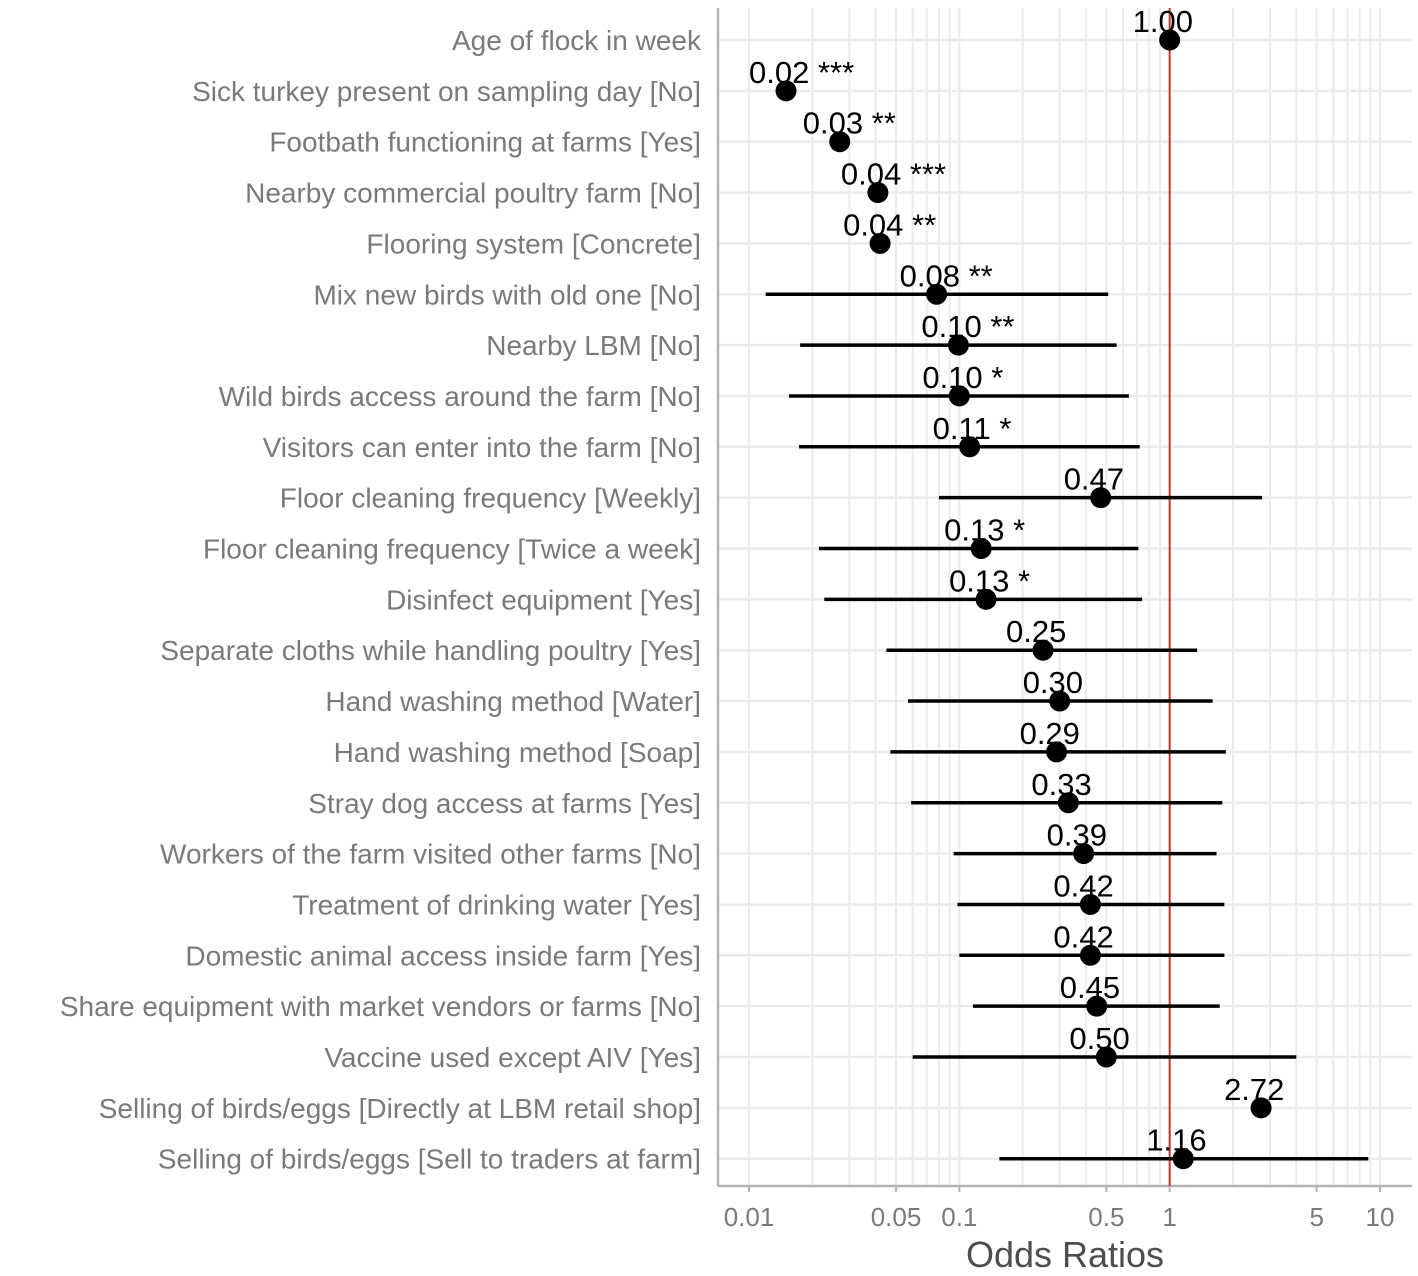 This screenshot has width=1418, height=1276. Describe the element at coordinates (517, 752) in the screenshot. I see `row-label: Hand washing method [Soap]` at that location.